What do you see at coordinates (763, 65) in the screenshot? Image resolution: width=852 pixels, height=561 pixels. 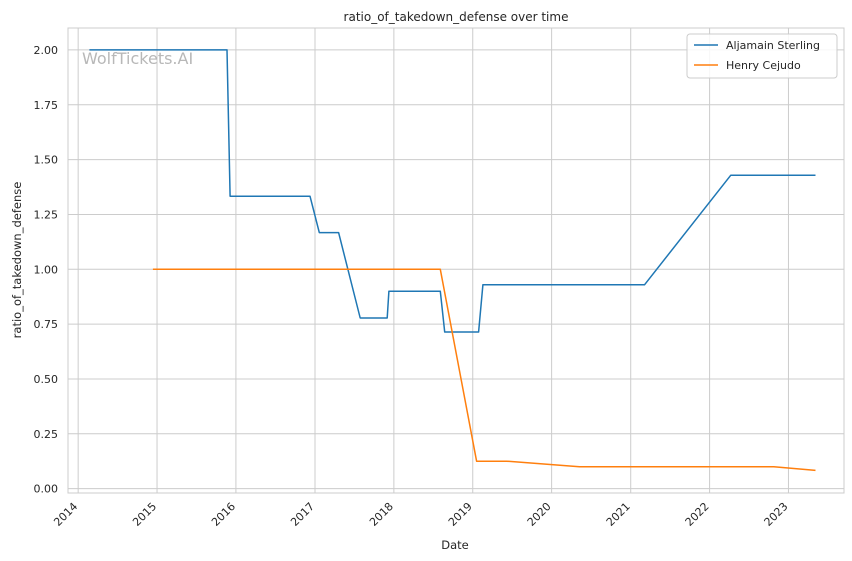 I see `legend-label-henry-cejudo: Henry Cejudo` at bounding box center [763, 65].